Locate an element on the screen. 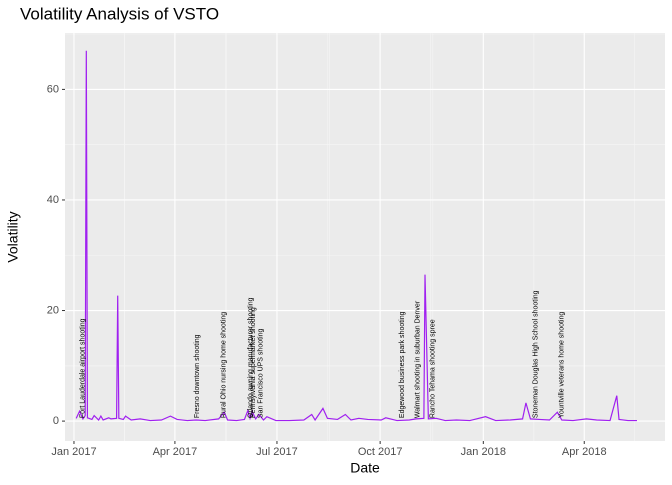 The image size is (672, 485). x-tick-label: Apr 2018 is located at coordinates (584, 452).